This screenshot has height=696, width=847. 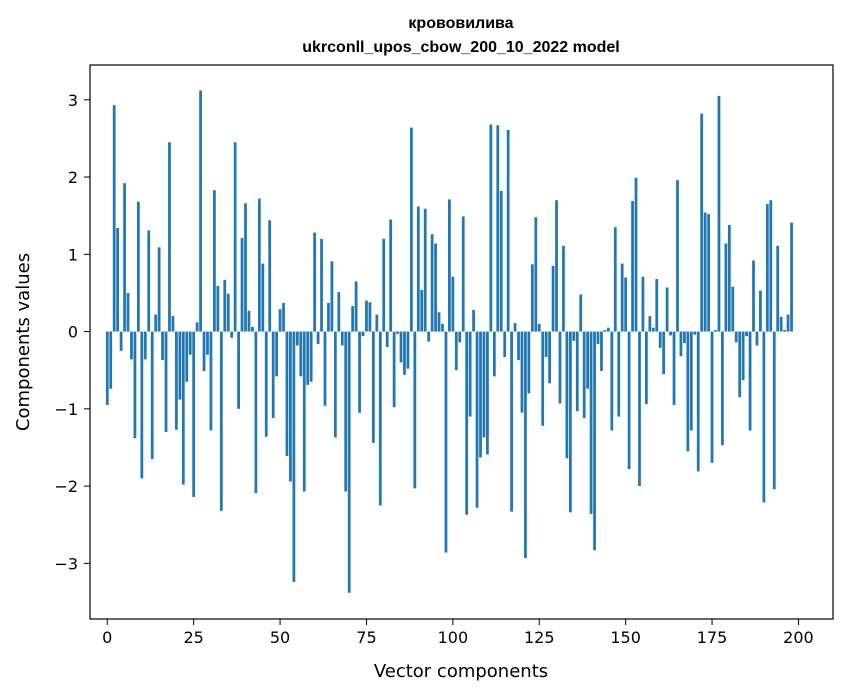 I want to click on y-axis-ticks: −3 −2 −1 0 1 2 3, so click(x=72, y=332).